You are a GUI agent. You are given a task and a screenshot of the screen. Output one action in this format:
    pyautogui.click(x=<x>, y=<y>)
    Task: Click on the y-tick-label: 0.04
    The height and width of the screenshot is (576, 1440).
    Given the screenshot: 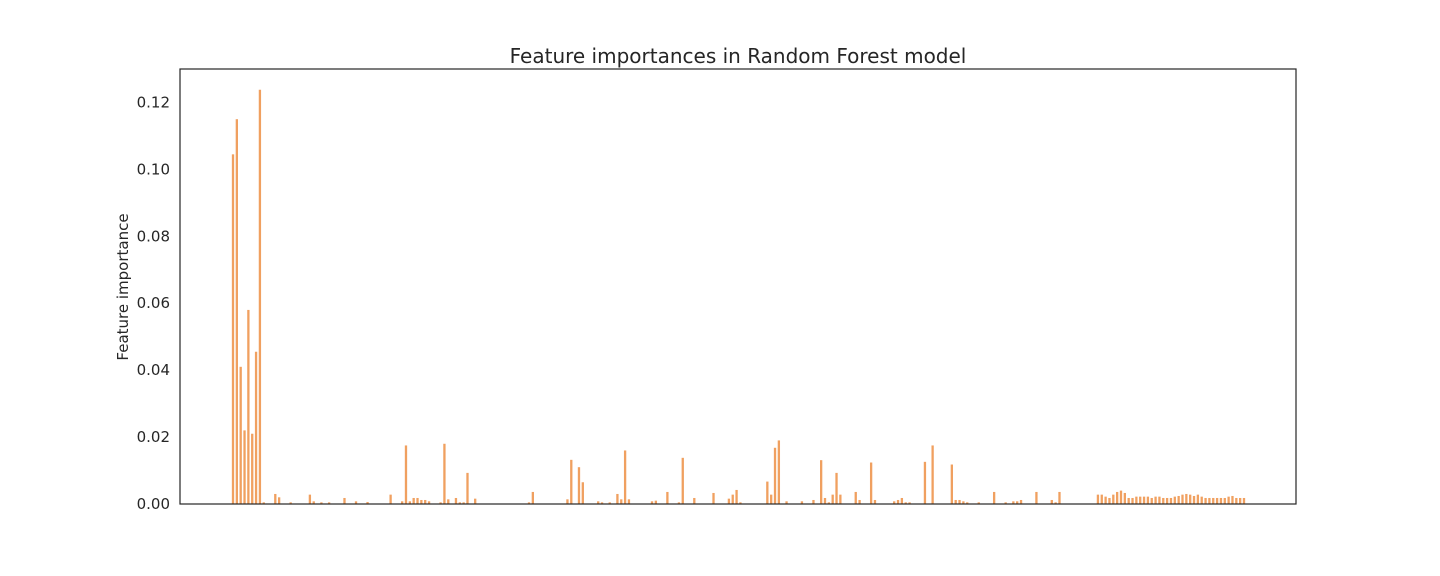 What is the action you would take?
    pyautogui.click(x=153, y=370)
    